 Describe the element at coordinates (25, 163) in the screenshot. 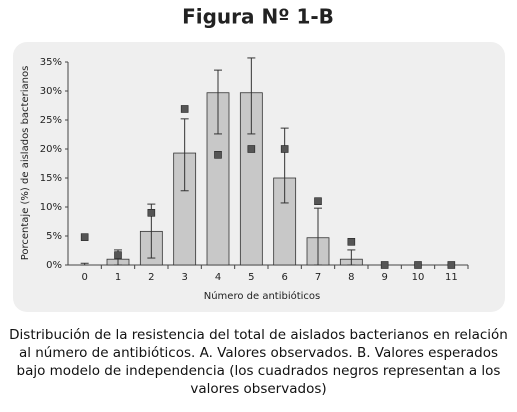

I see `y-axis-label: Porcentaje (%) de aislados bacterianos` at that location.